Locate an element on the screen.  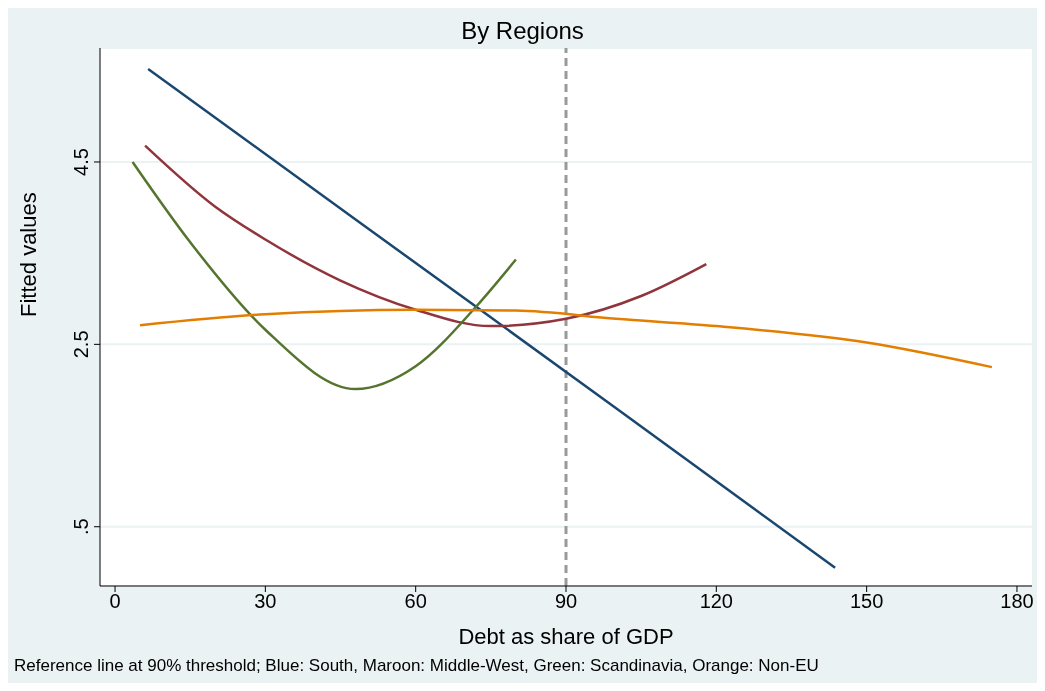
y-tick-label: 2.5 is located at coordinates (81, 344).